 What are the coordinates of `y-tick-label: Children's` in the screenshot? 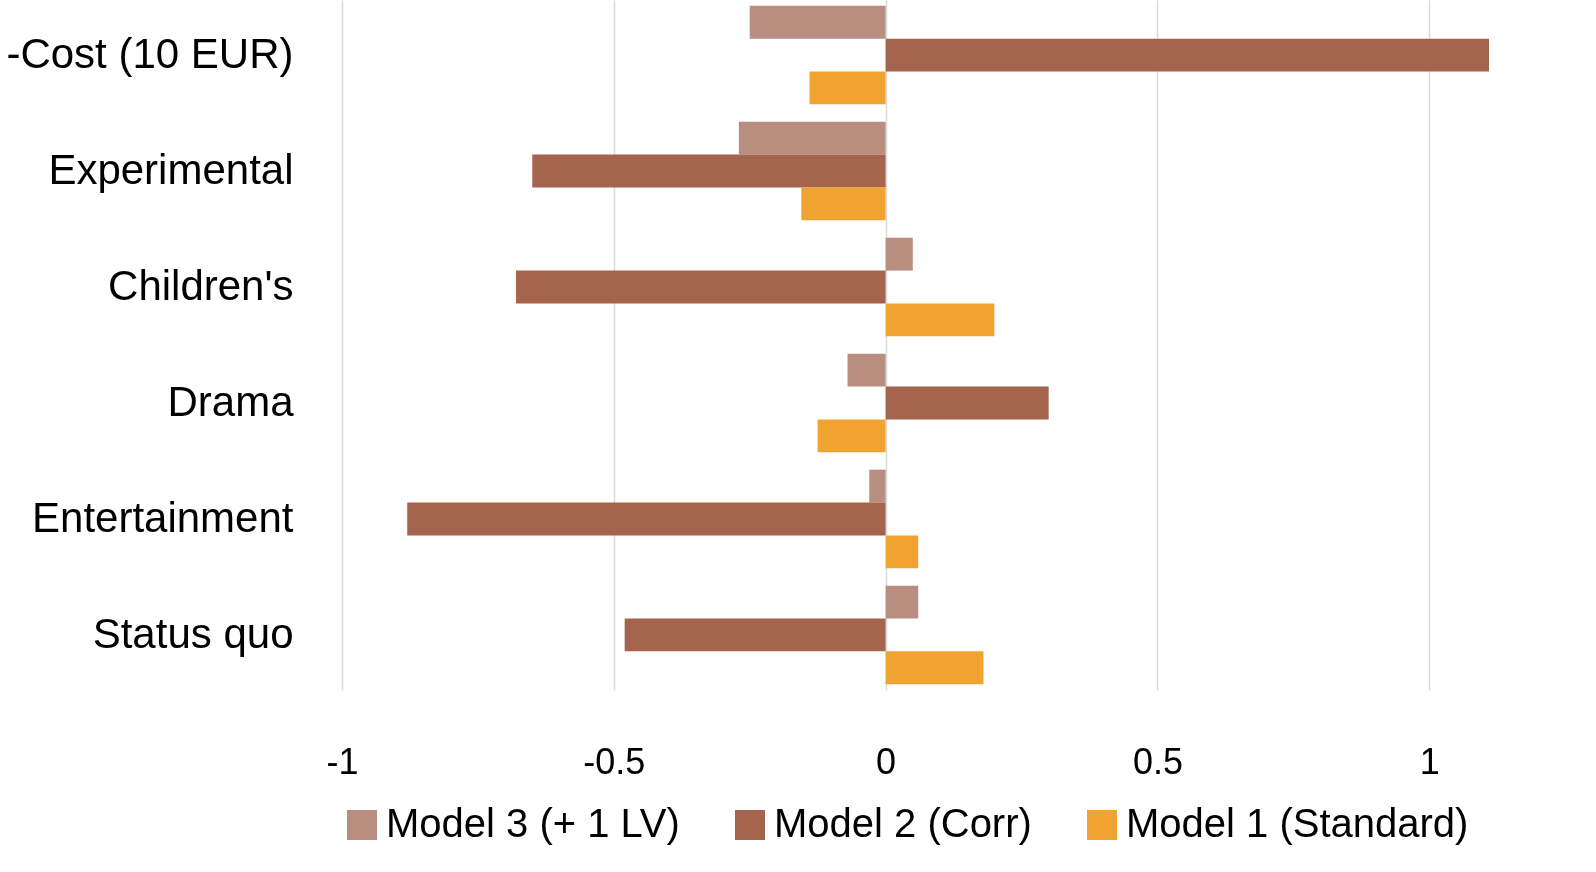 It's located at (201, 286).